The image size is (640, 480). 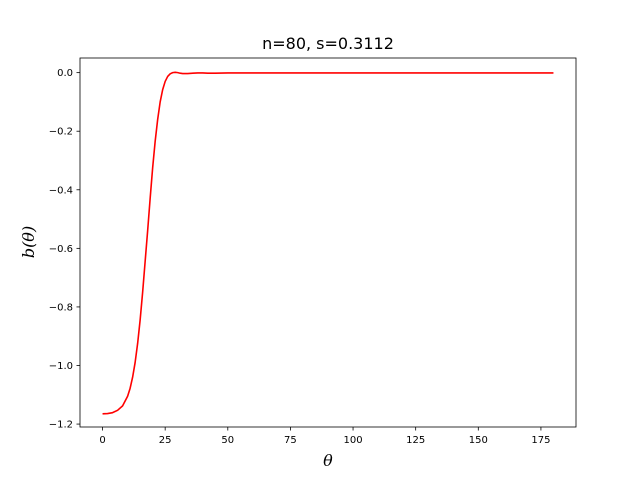 I want to click on y-tick-label: −1.0, so click(x=61, y=366).